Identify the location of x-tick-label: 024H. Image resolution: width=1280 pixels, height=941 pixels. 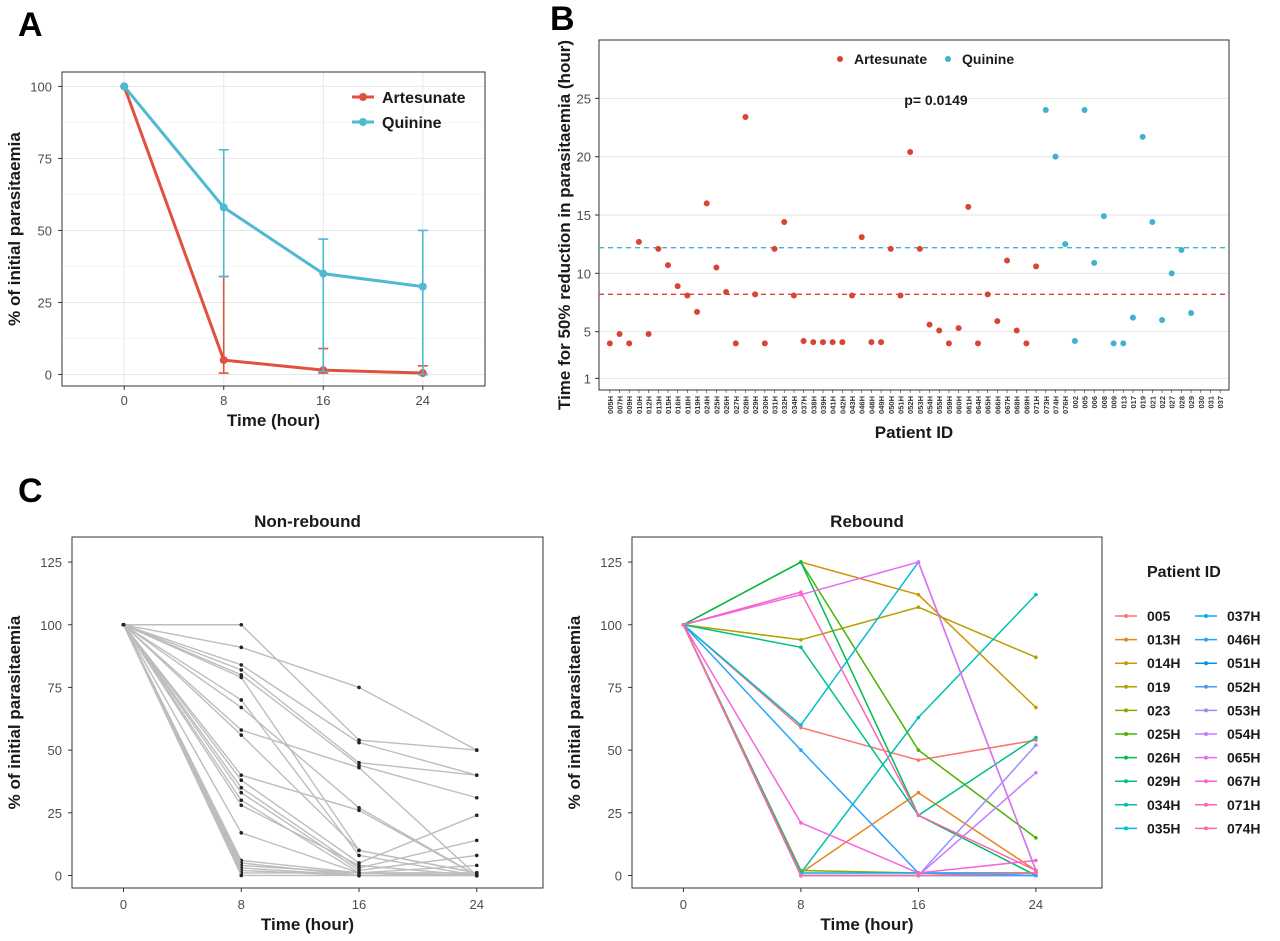
(707, 405).